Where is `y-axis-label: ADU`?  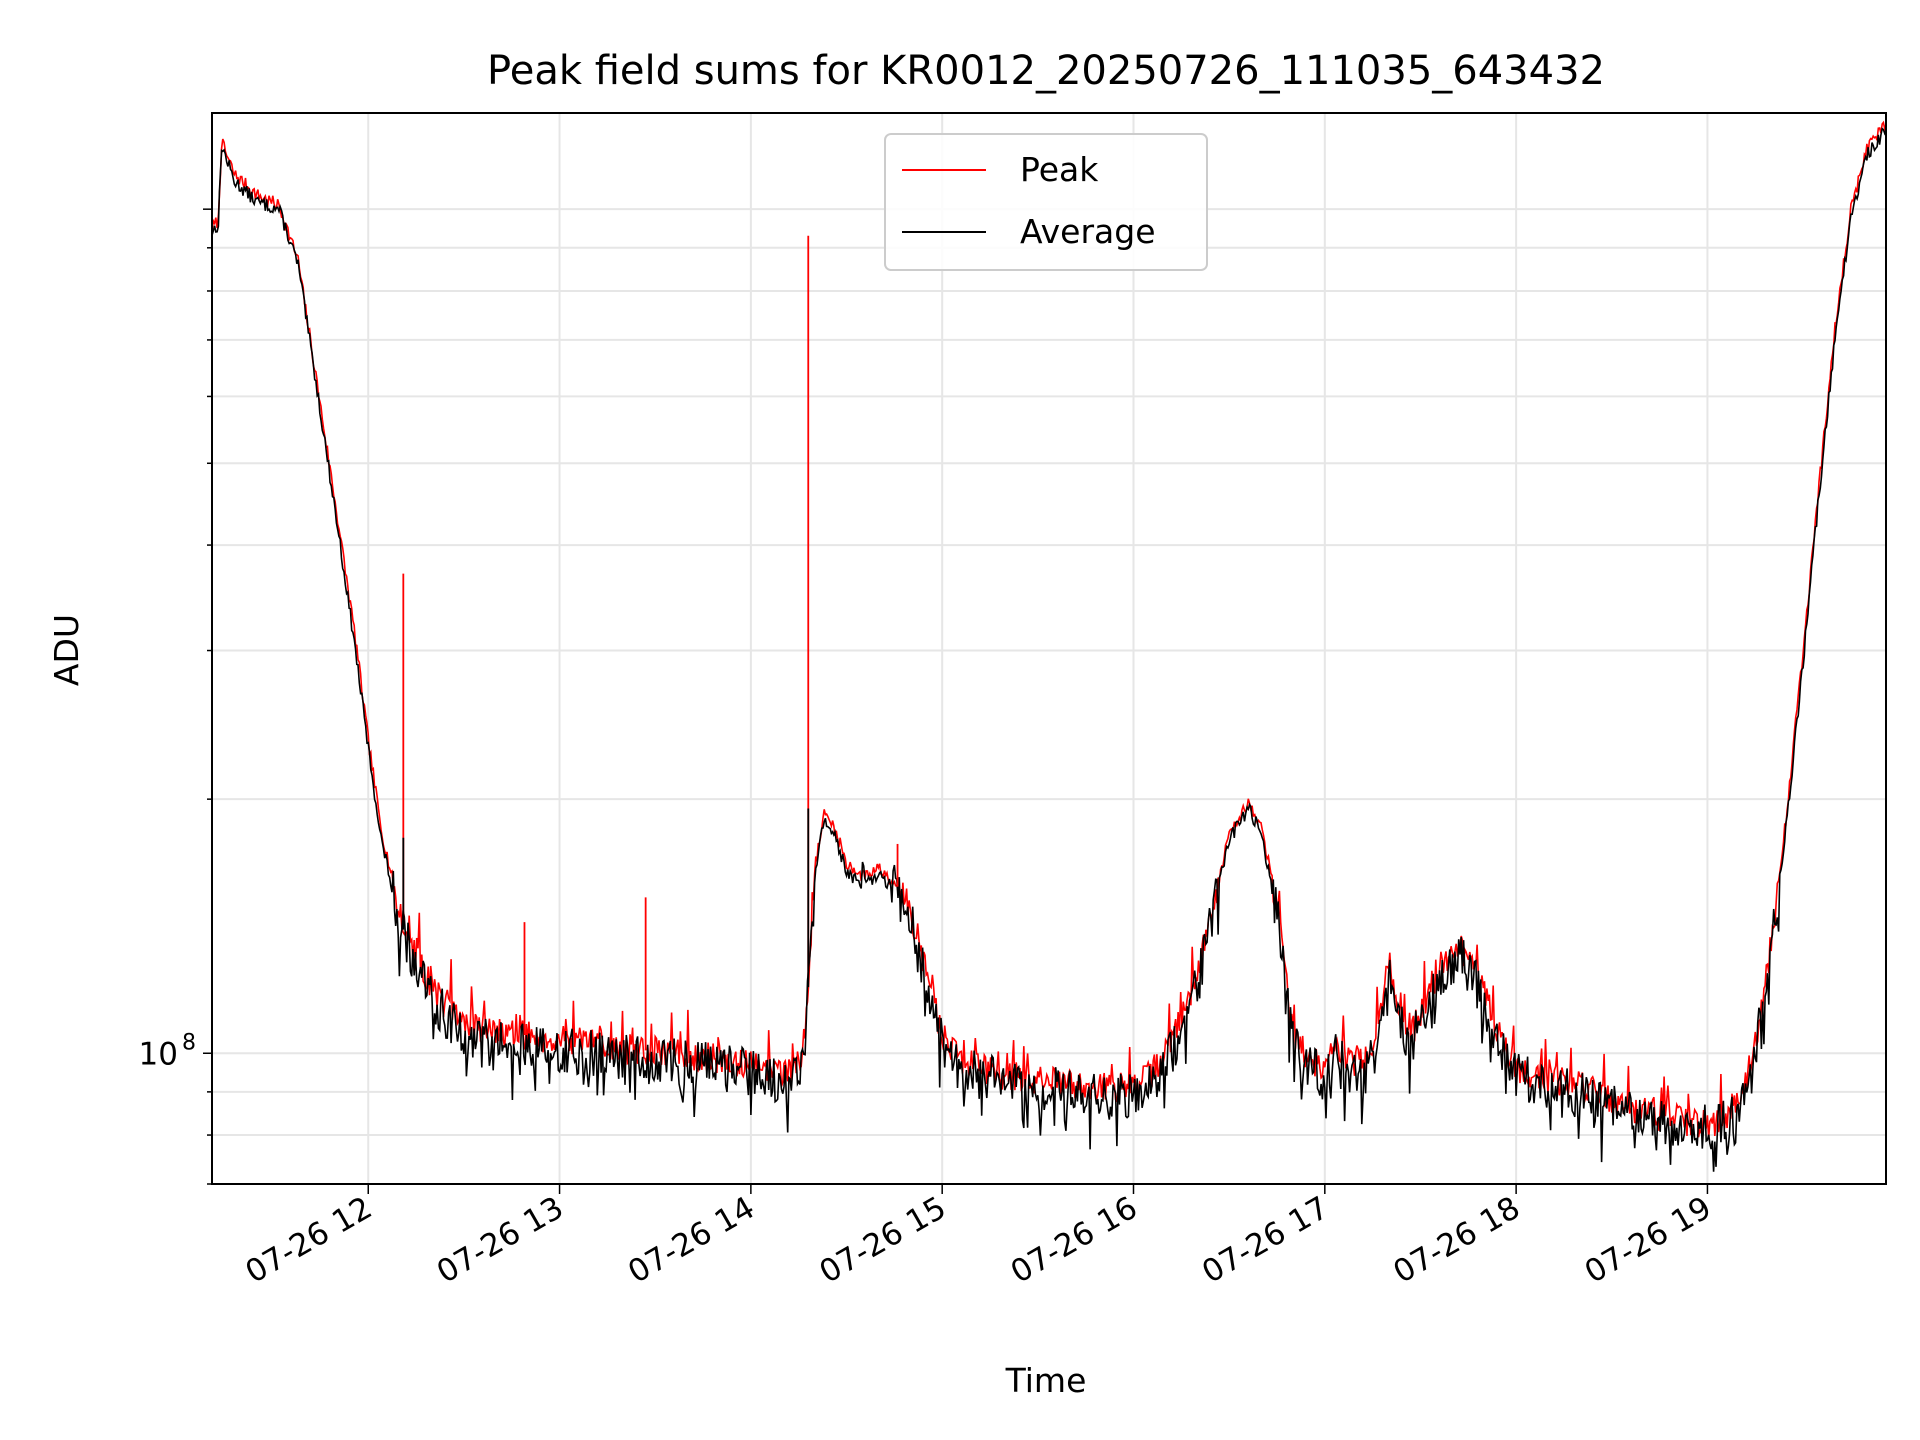
y-axis-label: ADU is located at coordinates (66, 650).